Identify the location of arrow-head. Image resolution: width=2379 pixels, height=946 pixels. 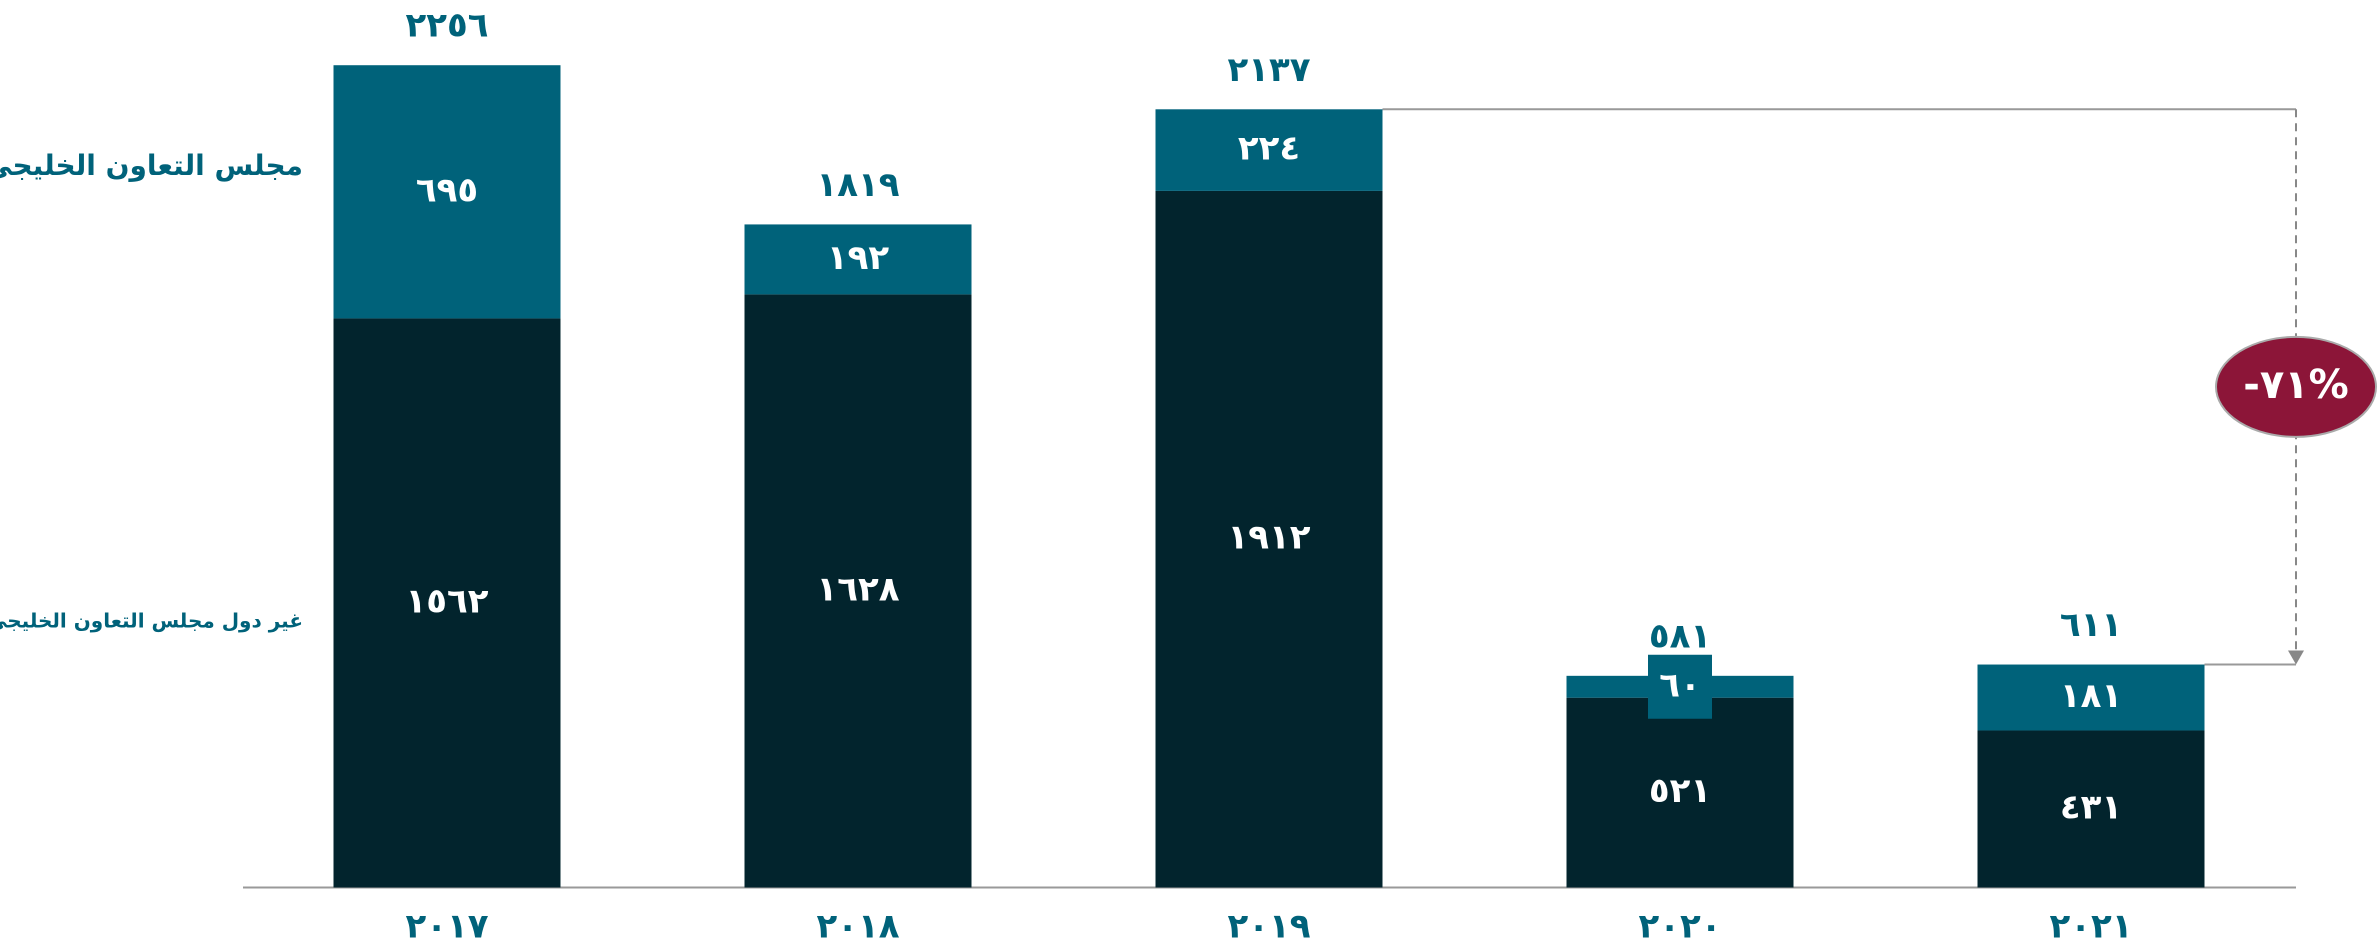
(2296, 657).